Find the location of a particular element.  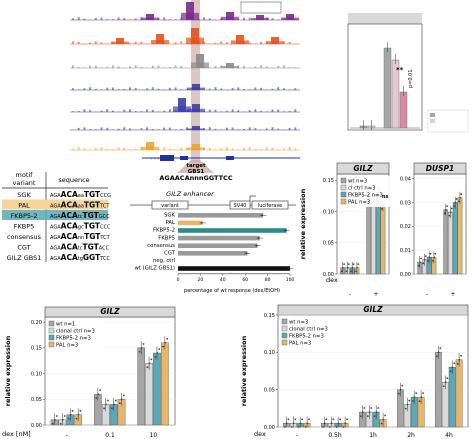

y-tick-label: 0.15 is located at coordinates (269, 316).